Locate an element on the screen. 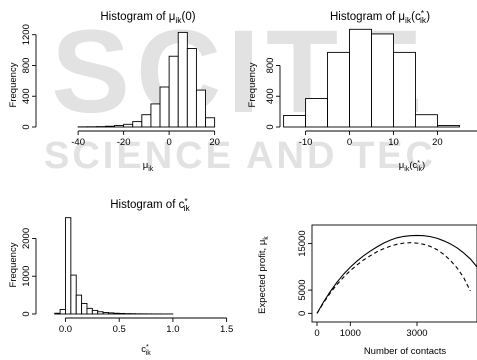  x-tick-label: -40 is located at coordinates (78, 142).